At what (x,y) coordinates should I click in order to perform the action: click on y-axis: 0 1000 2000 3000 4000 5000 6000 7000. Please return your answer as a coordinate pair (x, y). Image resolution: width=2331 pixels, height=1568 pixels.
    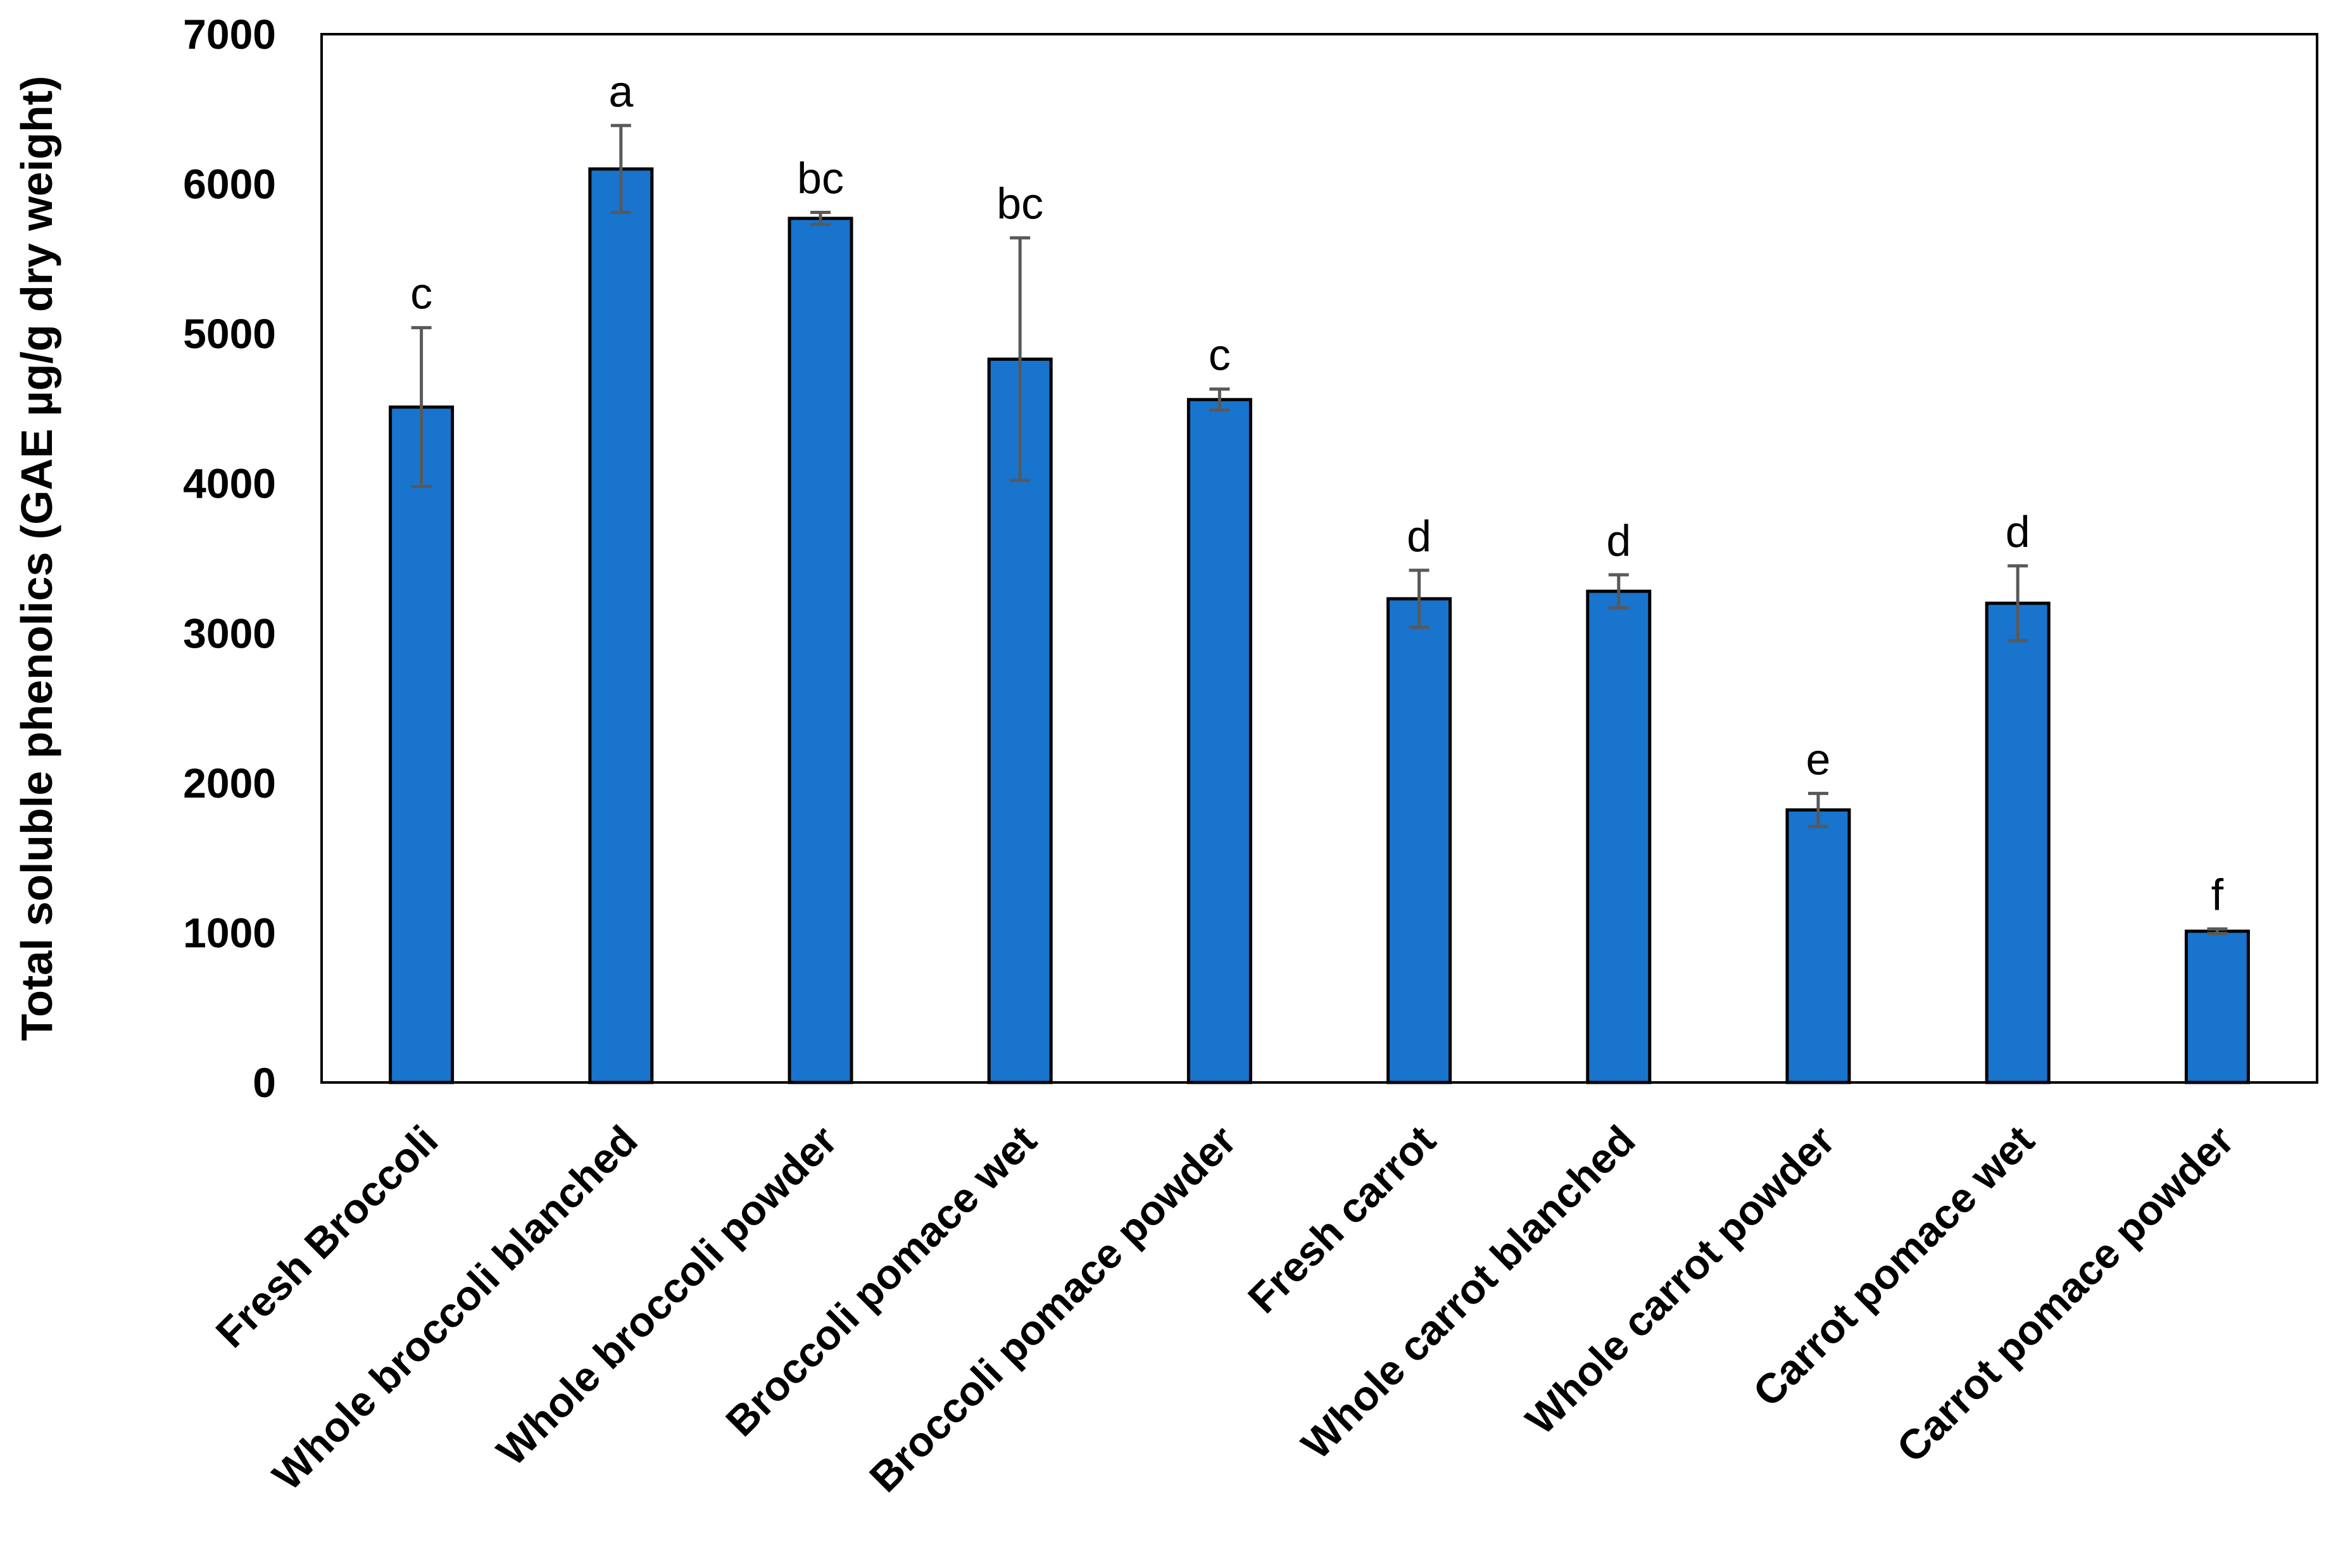
    Looking at the image, I should click on (229, 558).